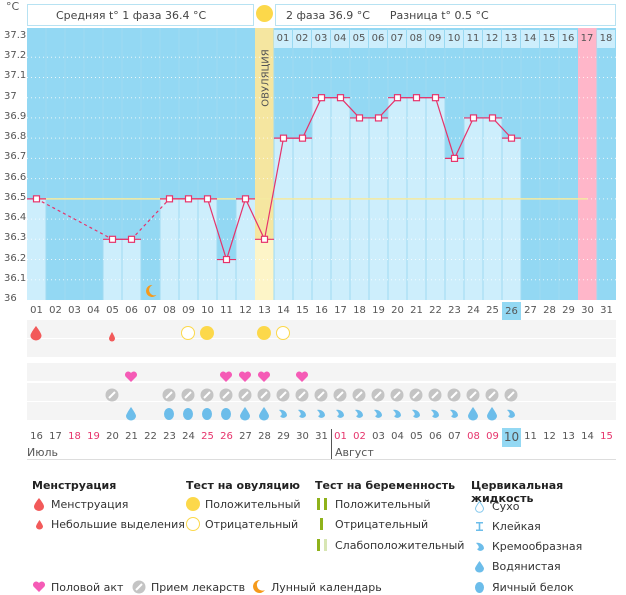 Image resolution: width=626 pixels, height=595 pixels. What do you see at coordinates (283, 436) in the screenshot?
I see `calendar-date: 29` at bounding box center [283, 436].